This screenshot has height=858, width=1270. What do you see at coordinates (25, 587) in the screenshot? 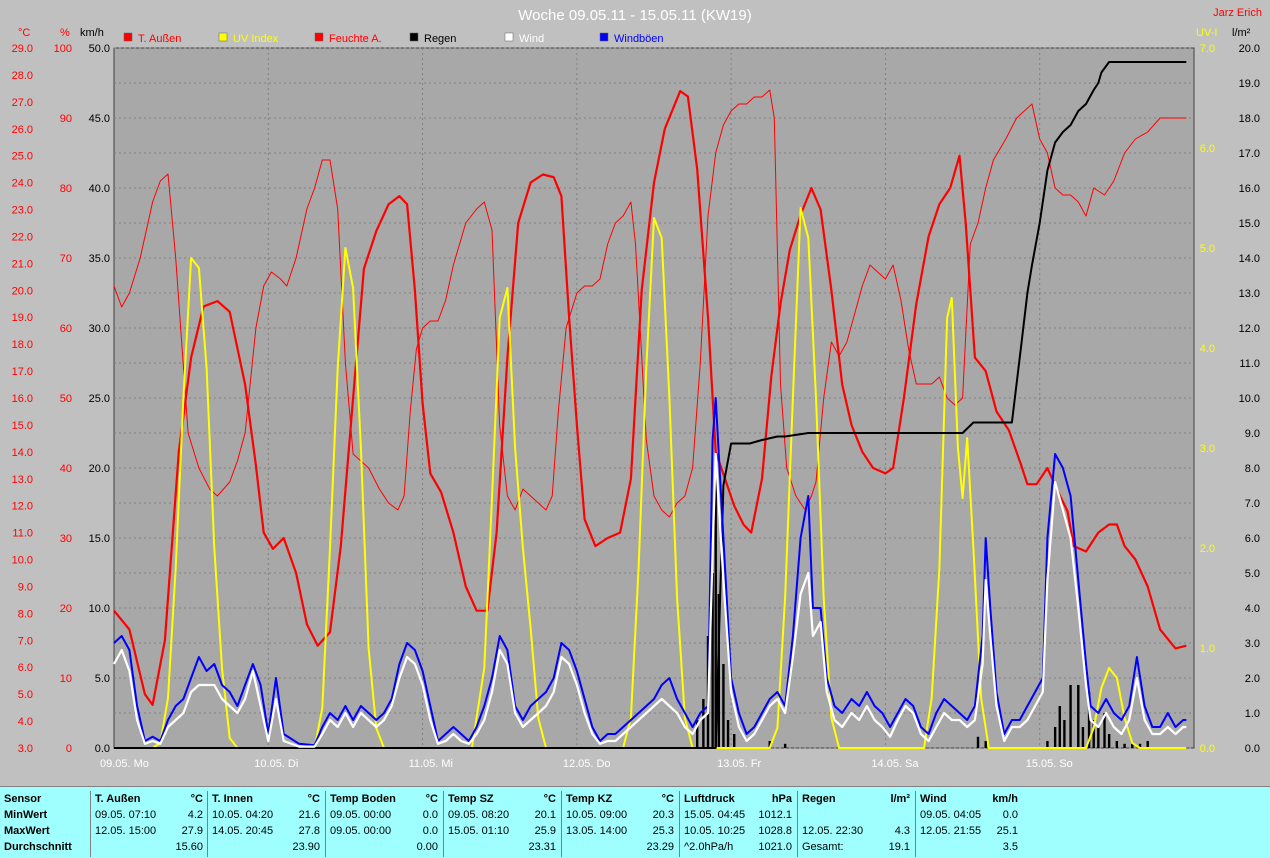
I see `temp_c-tick-label: 9.0` at bounding box center [25, 587].